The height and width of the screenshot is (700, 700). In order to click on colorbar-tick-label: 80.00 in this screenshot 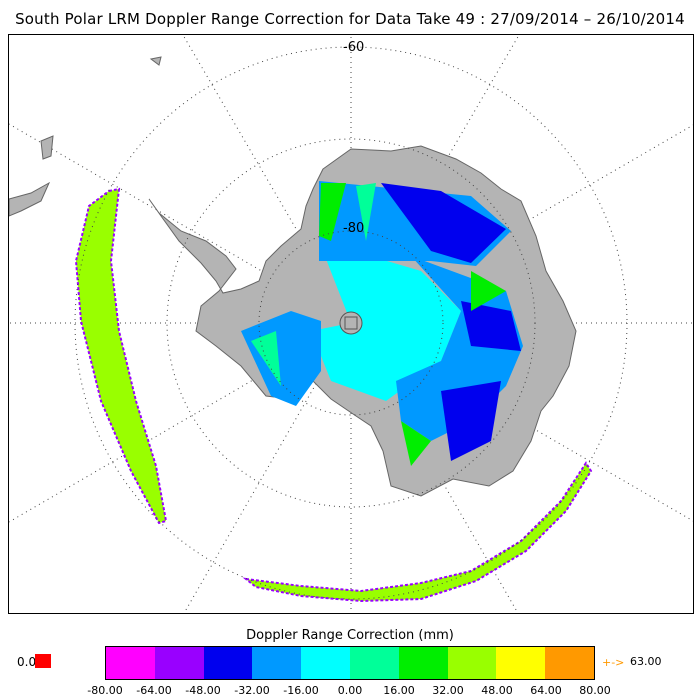, I will do `click(595, 690)`.